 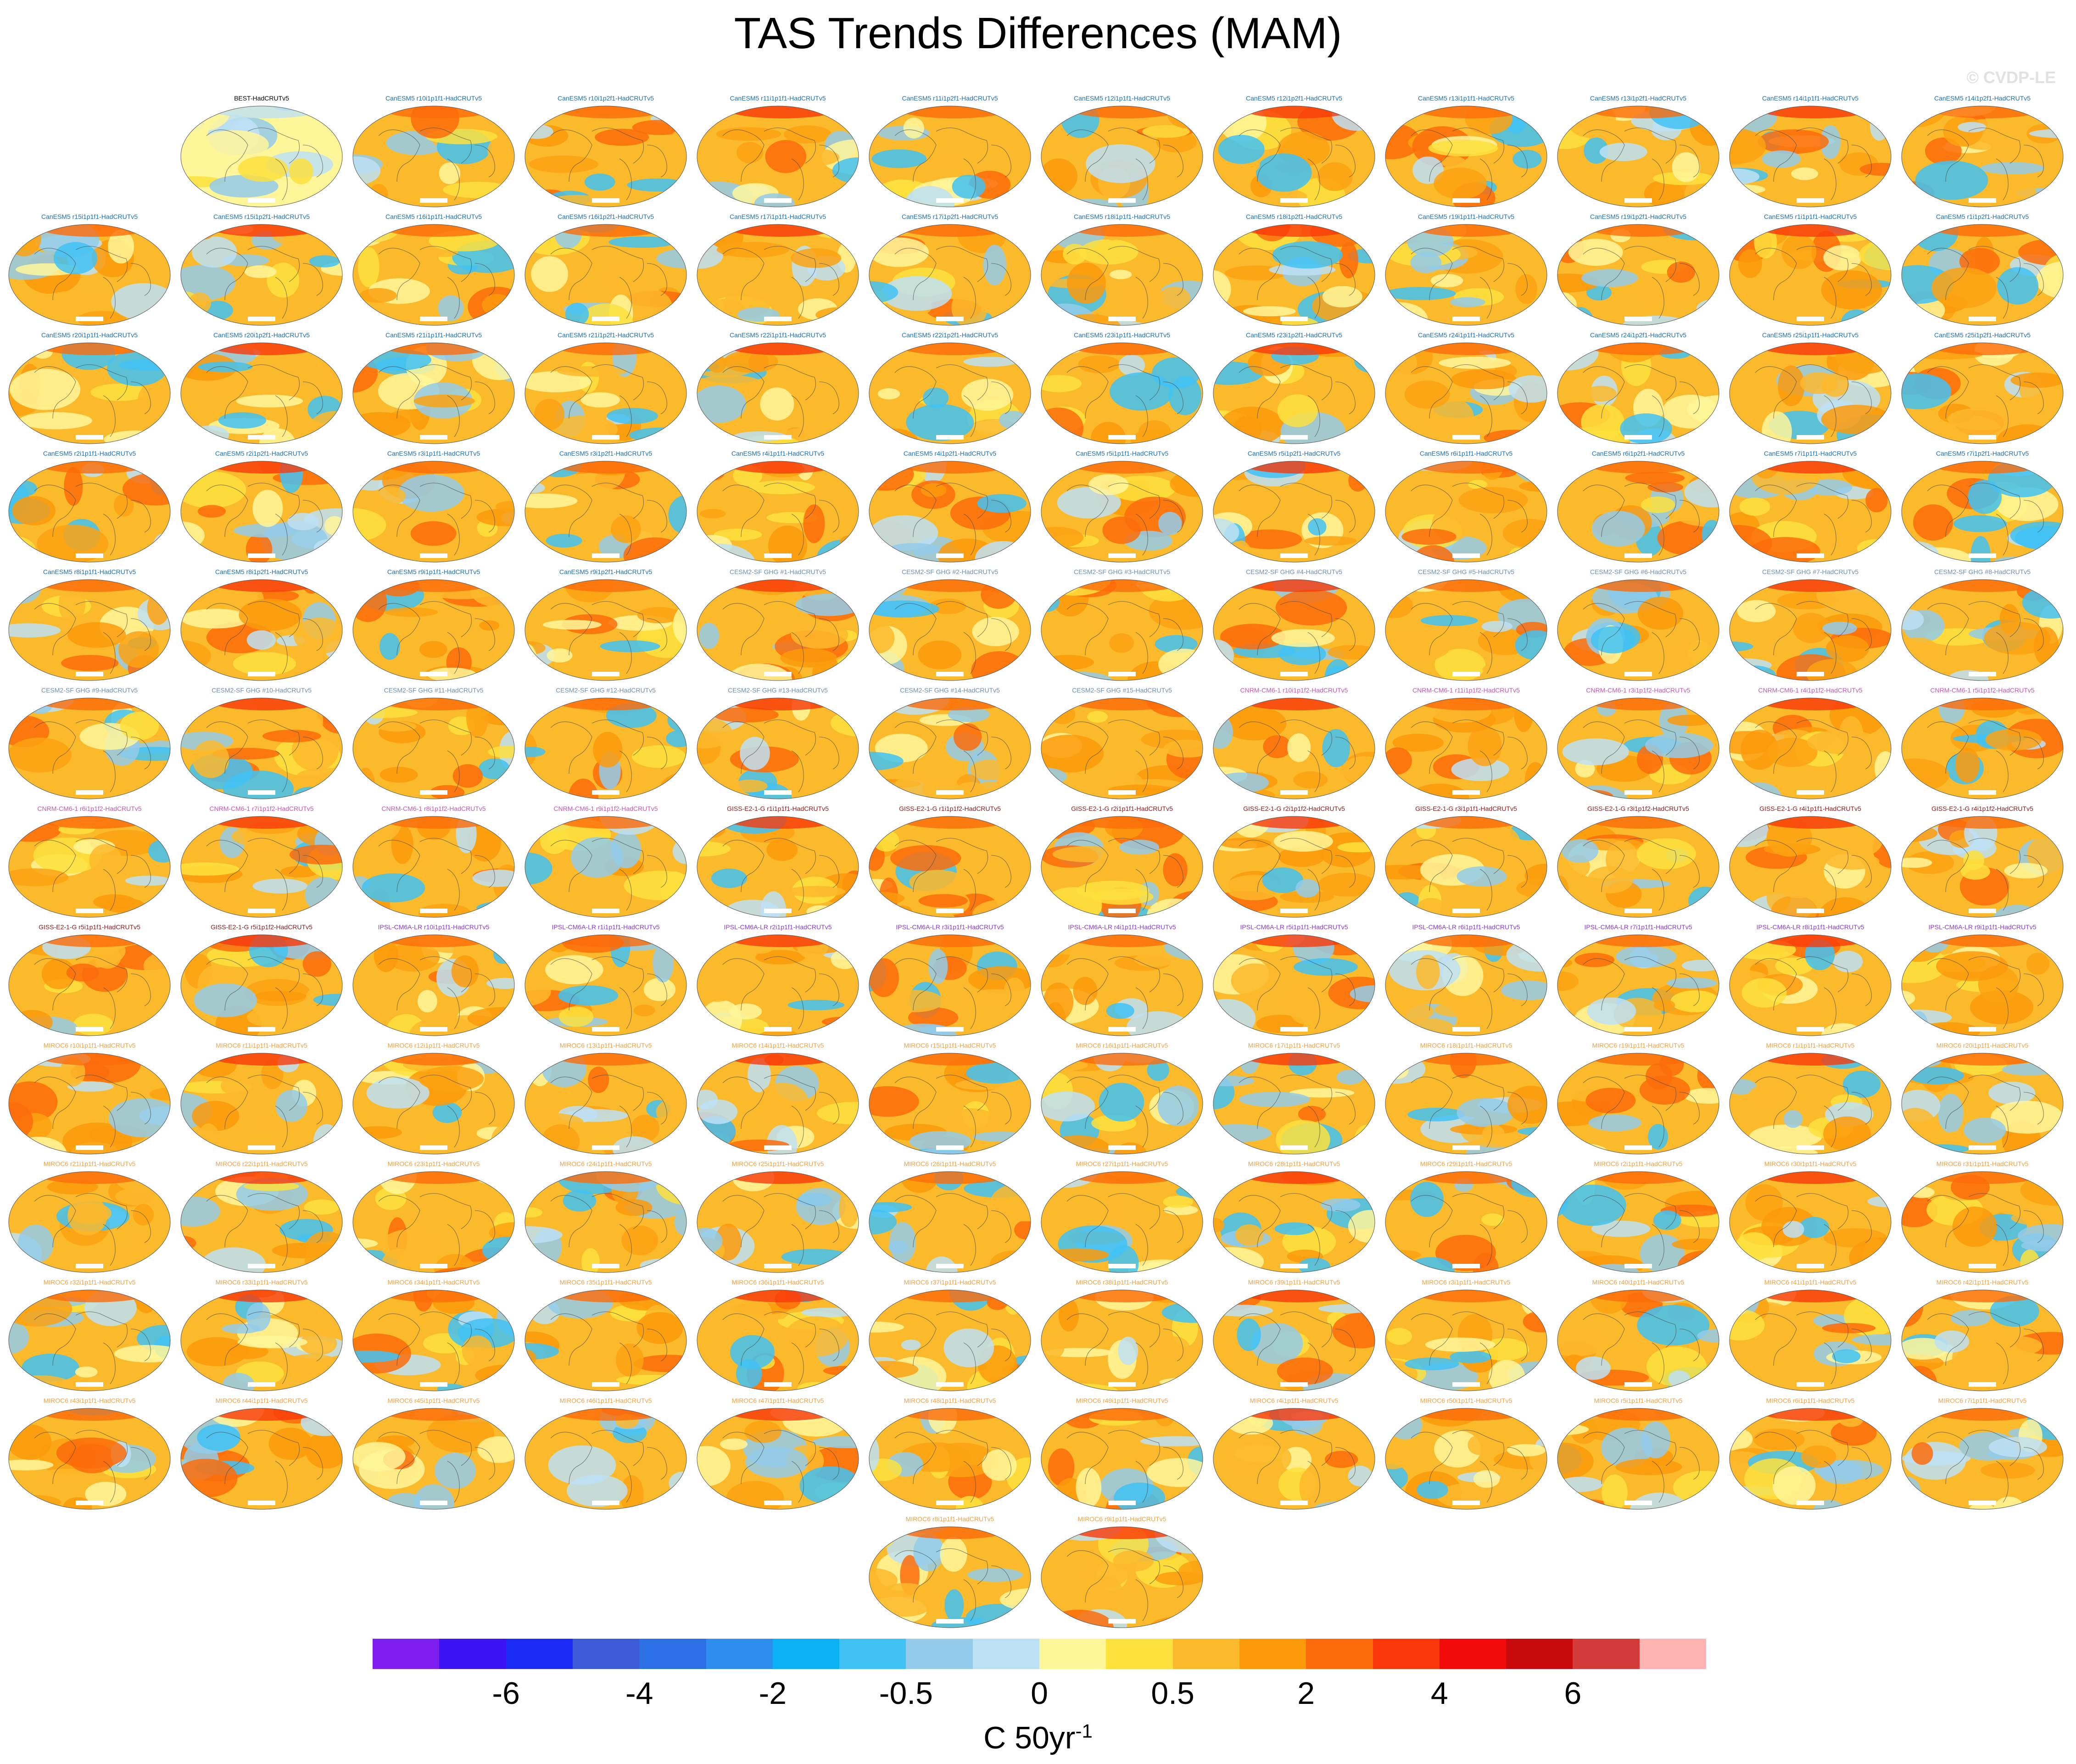 What do you see at coordinates (605, 1400) in the screenshot?
I see `panel-label: MIROC6 r46i1p1f1-HadCRUTv5` at bounding box center [605, 1400].